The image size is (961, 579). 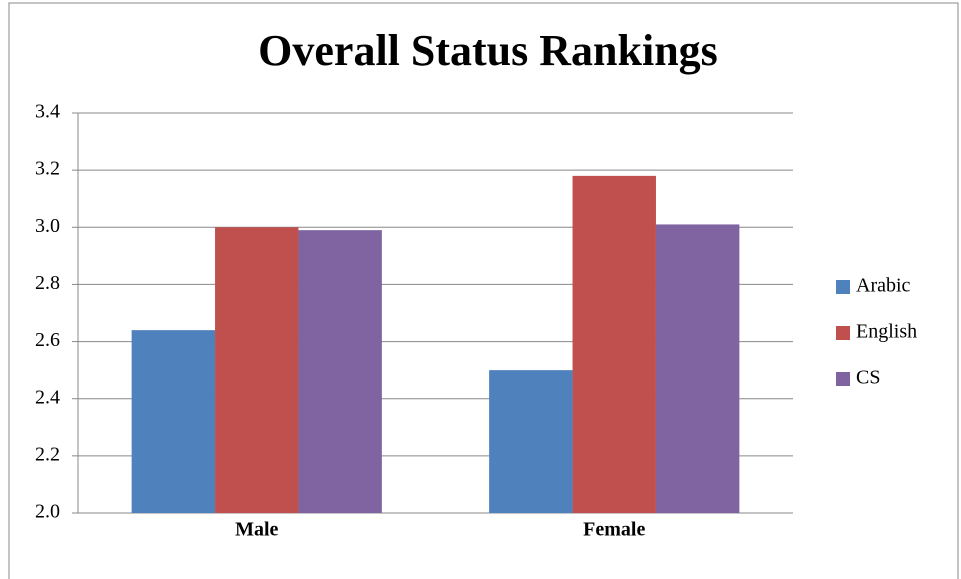 I want to click on legend-label: English, so click(x=886, y=332).